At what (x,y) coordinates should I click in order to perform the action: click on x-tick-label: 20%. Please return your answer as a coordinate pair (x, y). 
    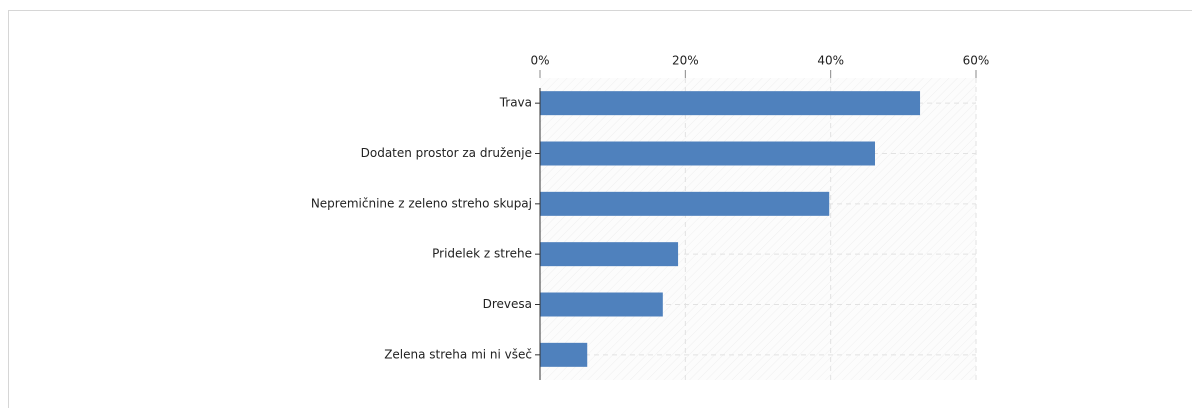
    Looking at the image, I should click on (685, 61).